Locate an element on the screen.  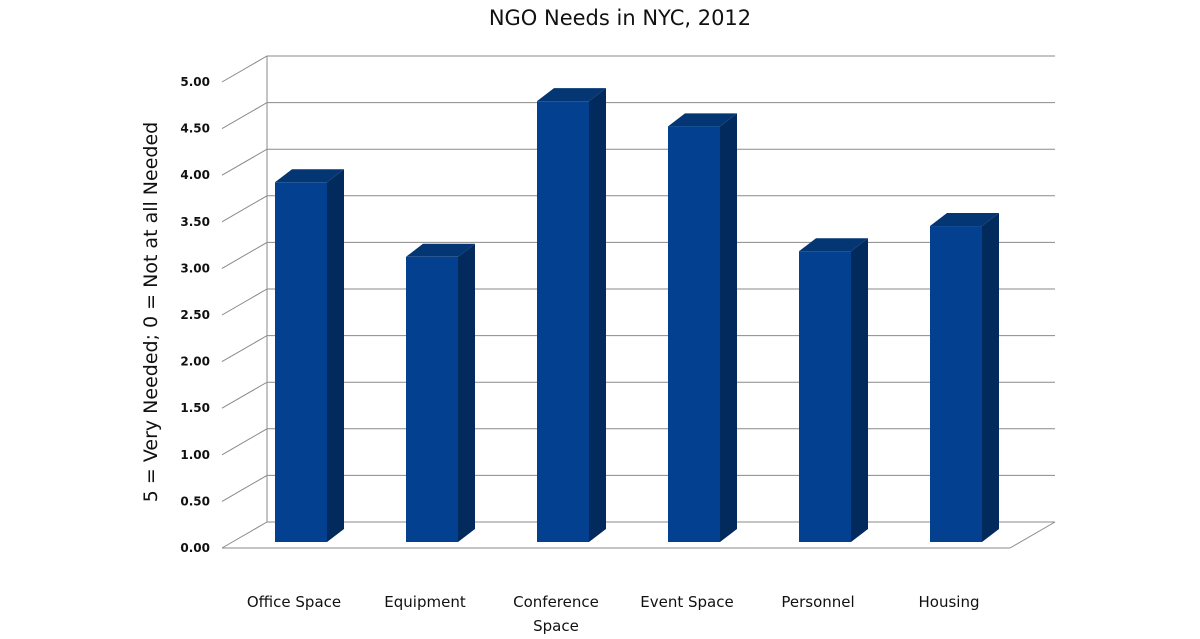
y-tick-label: 4.50 is located at coordinates (195, 129).